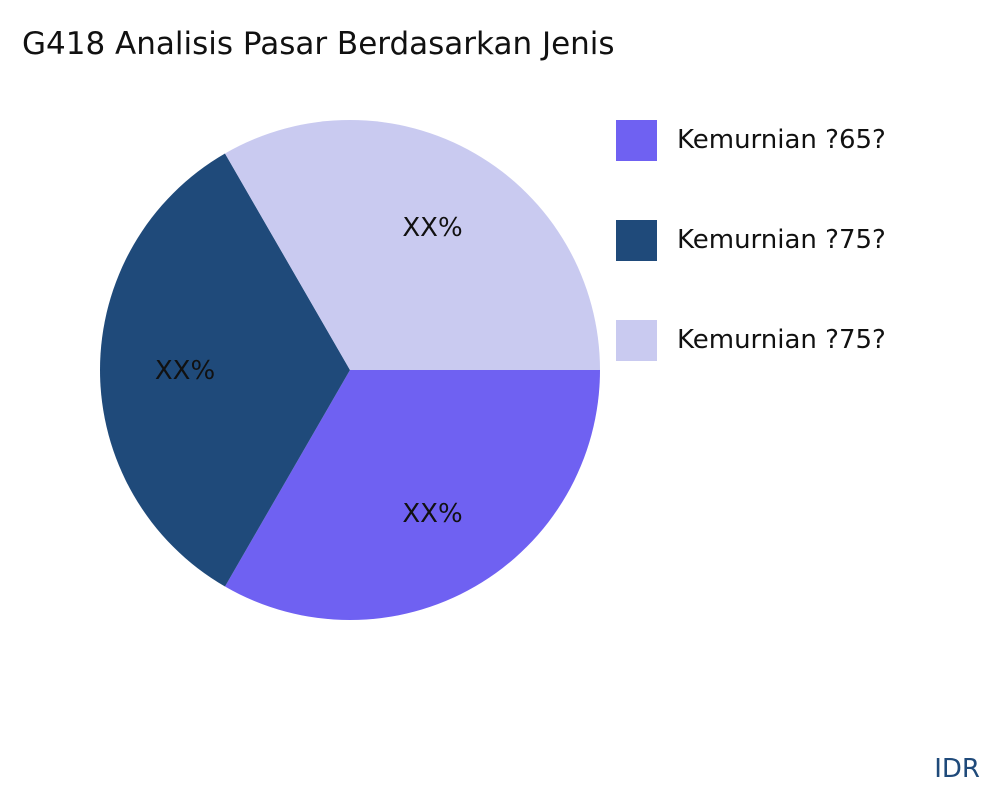  Describe the element at coordinates (781, 140) in the screenshot. I see `legend-label: Kemurnian ?65?` at that location.